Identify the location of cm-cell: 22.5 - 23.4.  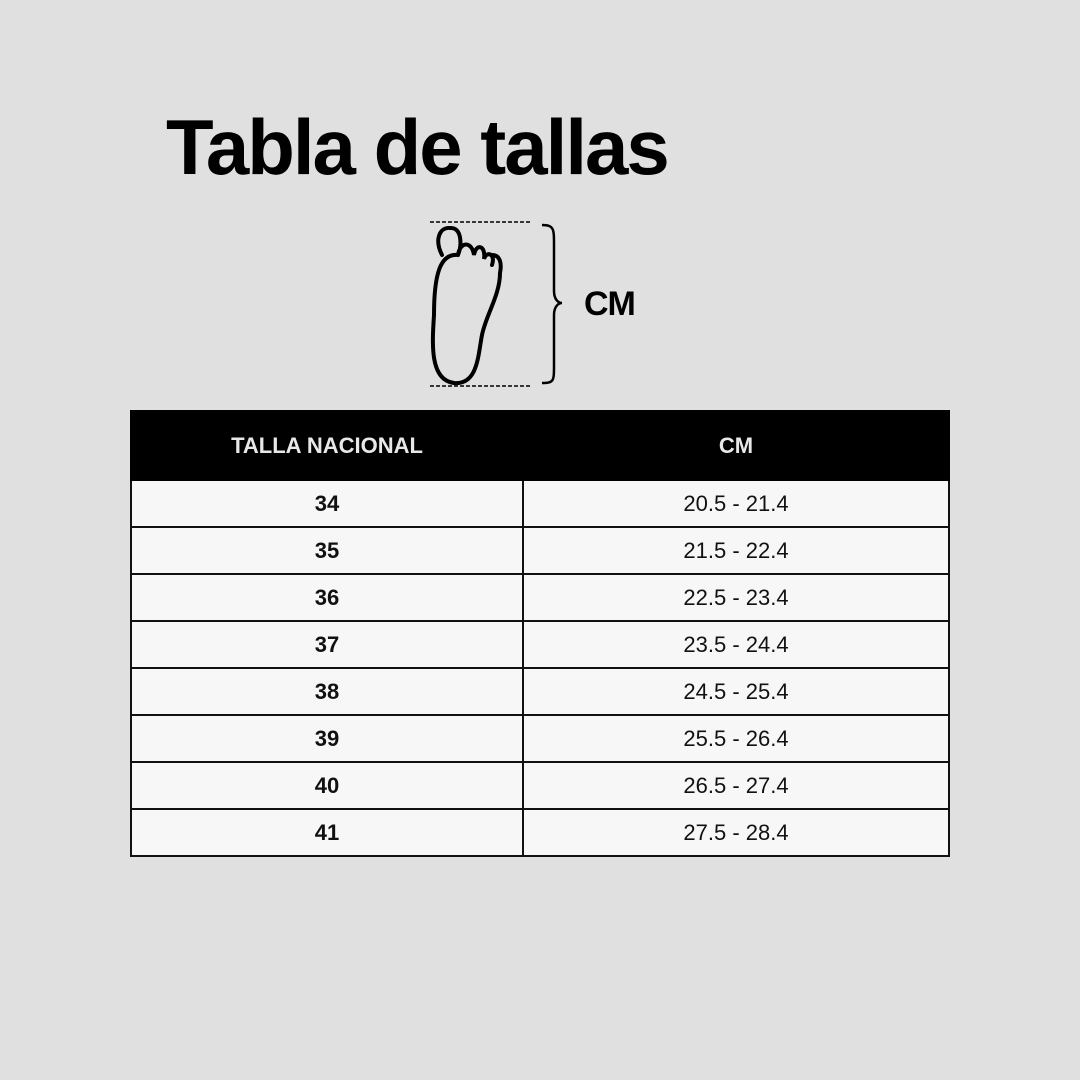
(736, 597).